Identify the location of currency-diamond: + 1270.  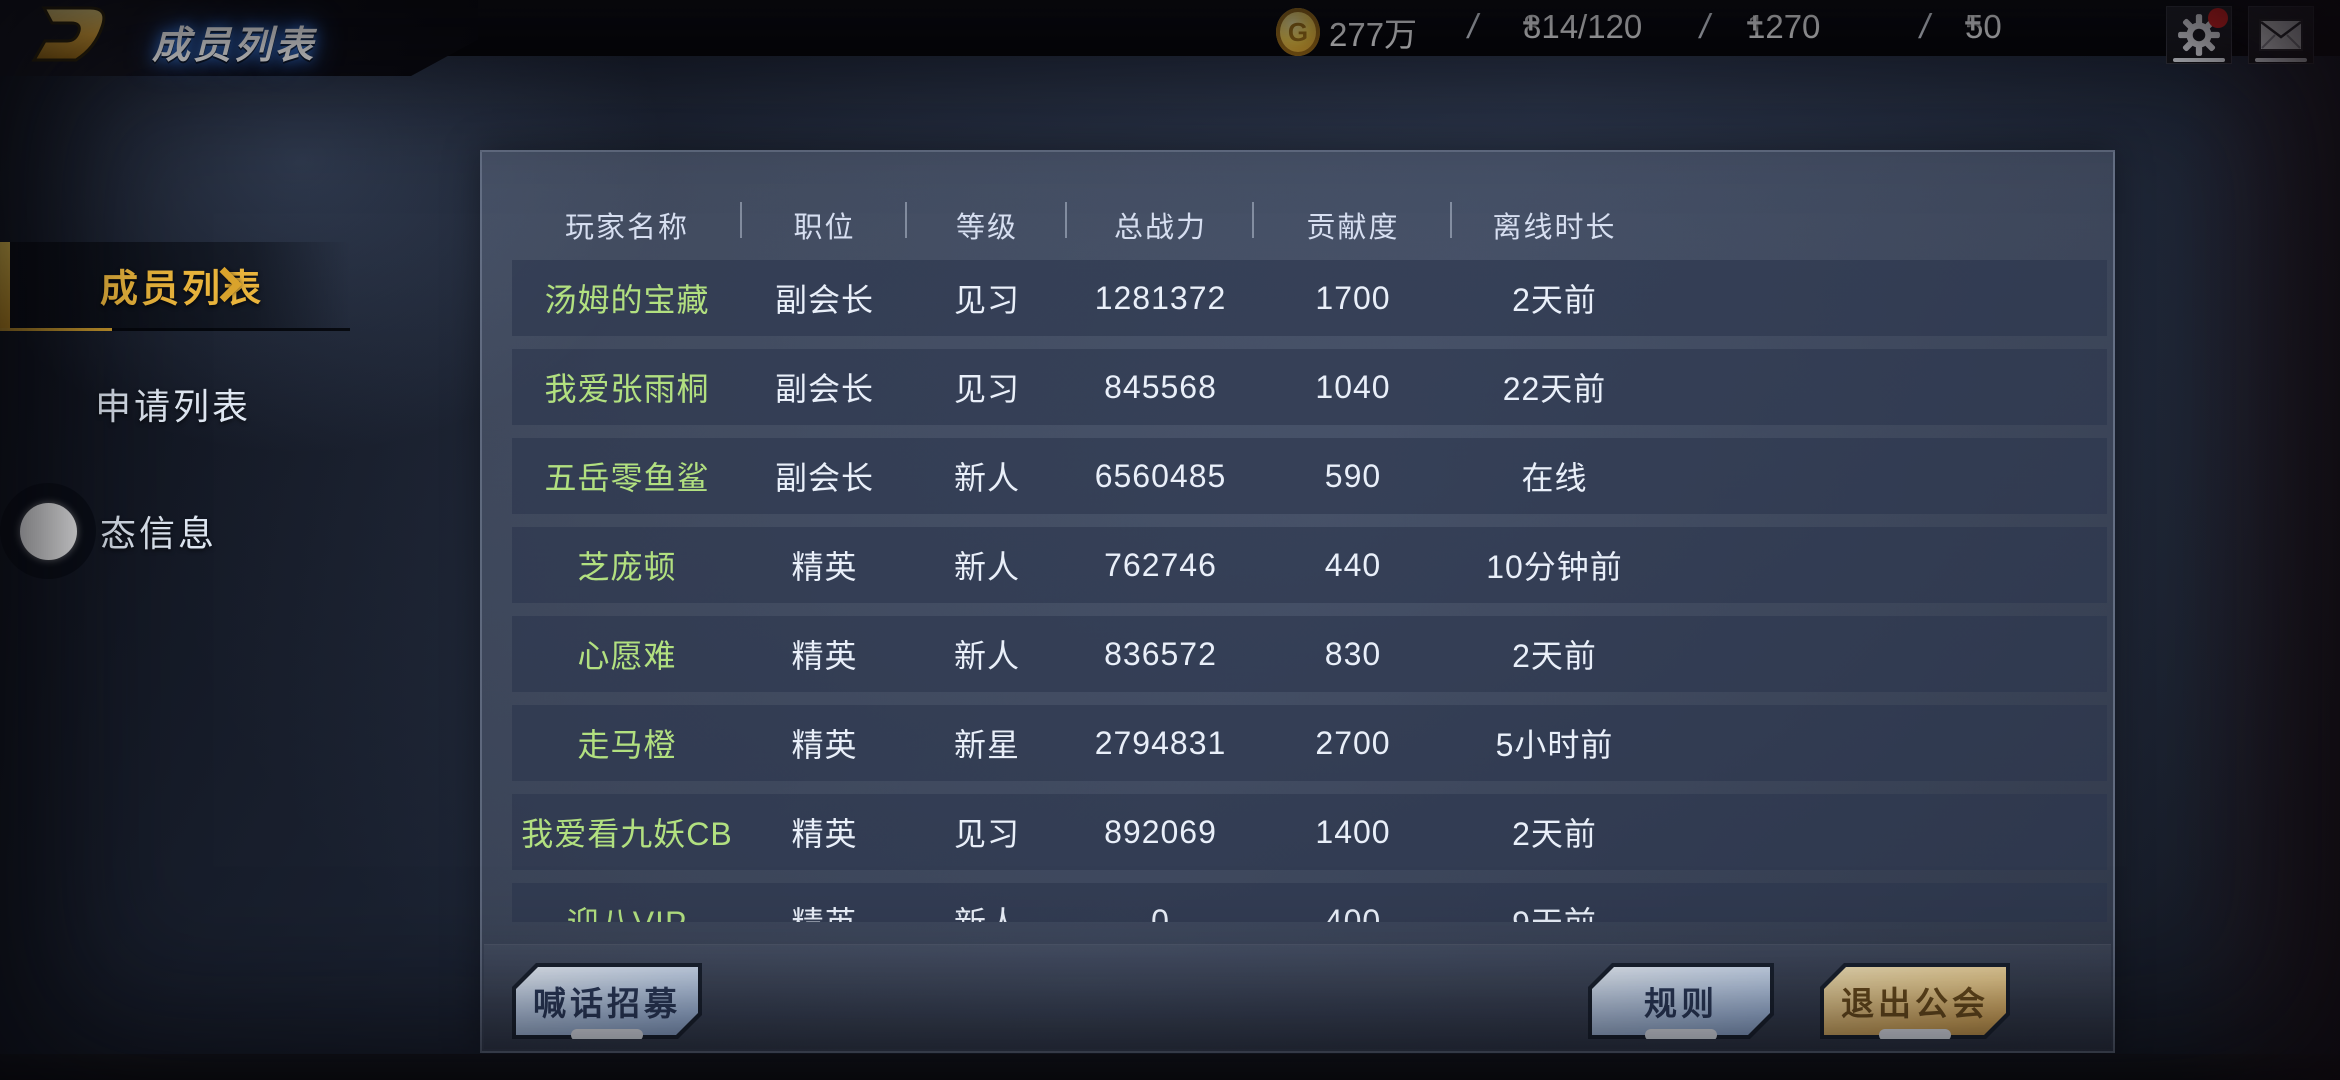
(1779, 27).